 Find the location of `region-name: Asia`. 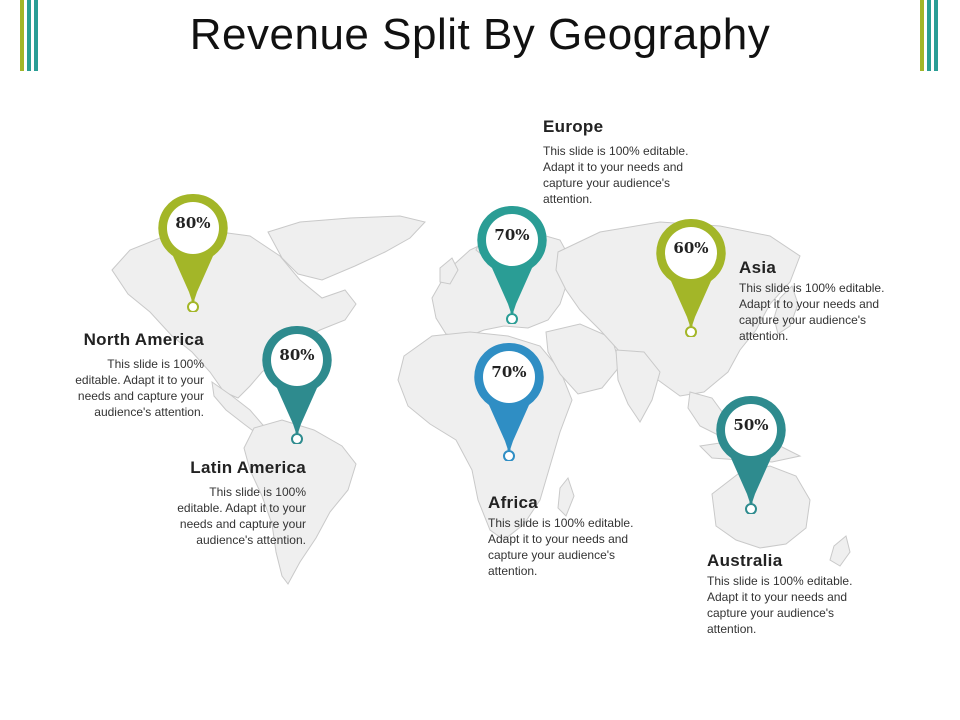

region-name: Asia is located at coordinates (758, 267).